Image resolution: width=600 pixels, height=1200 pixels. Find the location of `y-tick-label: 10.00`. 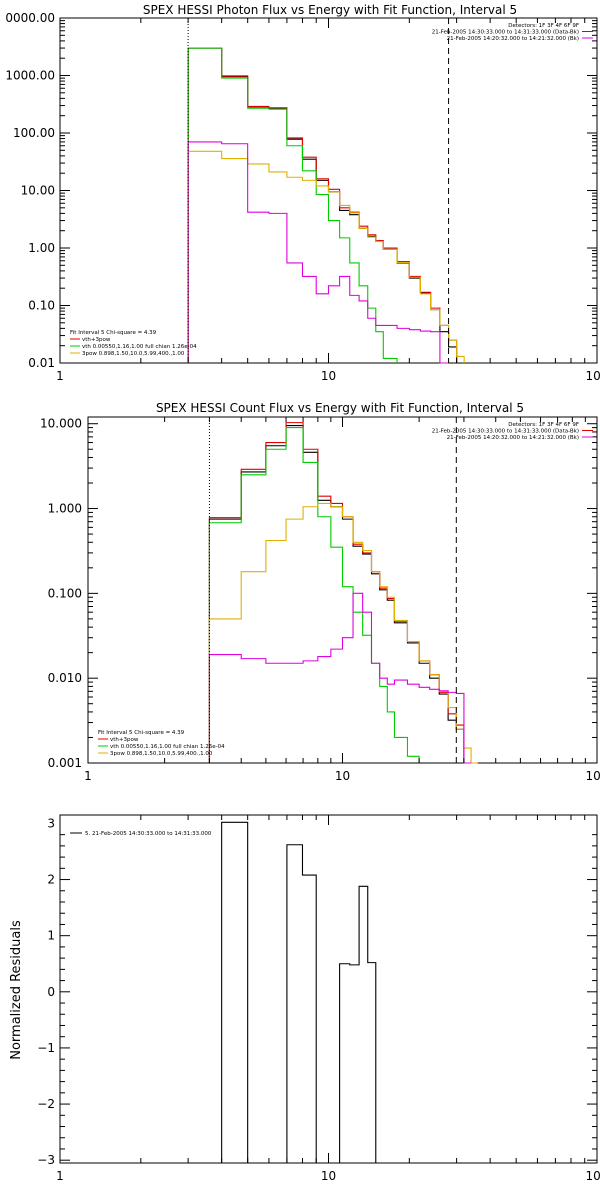

y-tick-label: 10.00 is located at coordinates (38, 191).